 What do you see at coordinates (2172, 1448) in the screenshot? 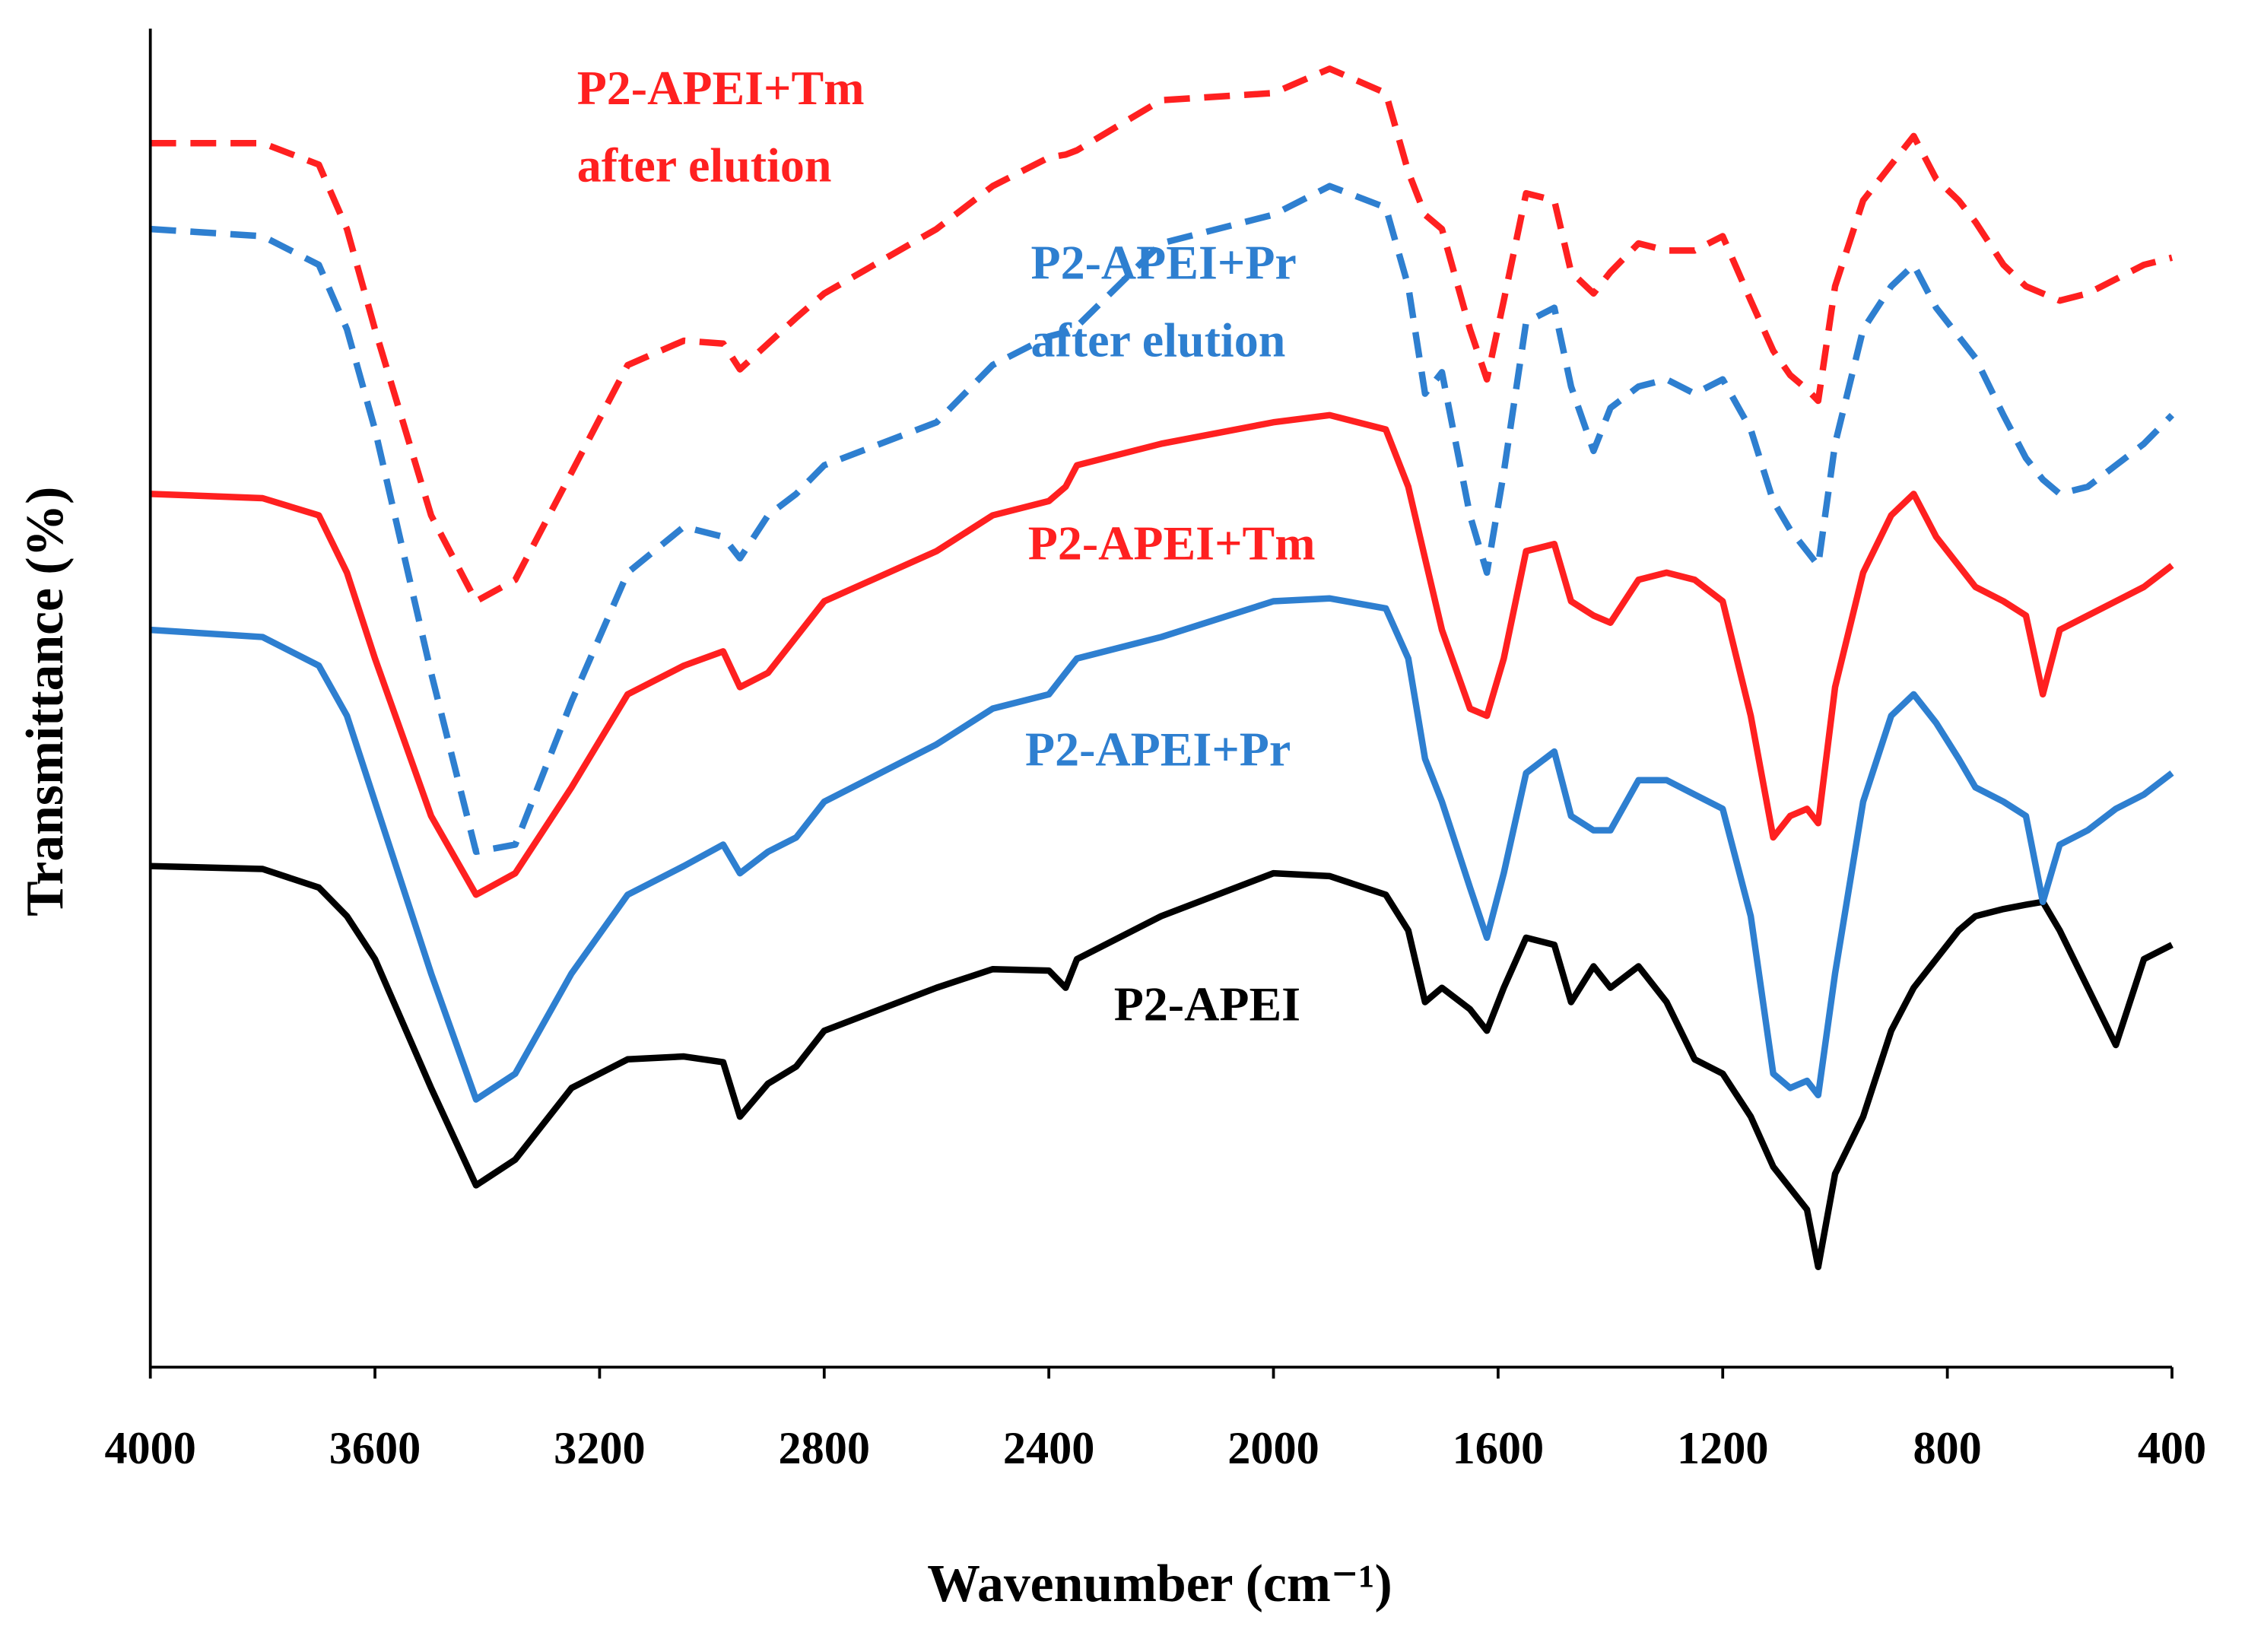
I see `x-tick-label: 400` at bounding box center [2172, 1448].